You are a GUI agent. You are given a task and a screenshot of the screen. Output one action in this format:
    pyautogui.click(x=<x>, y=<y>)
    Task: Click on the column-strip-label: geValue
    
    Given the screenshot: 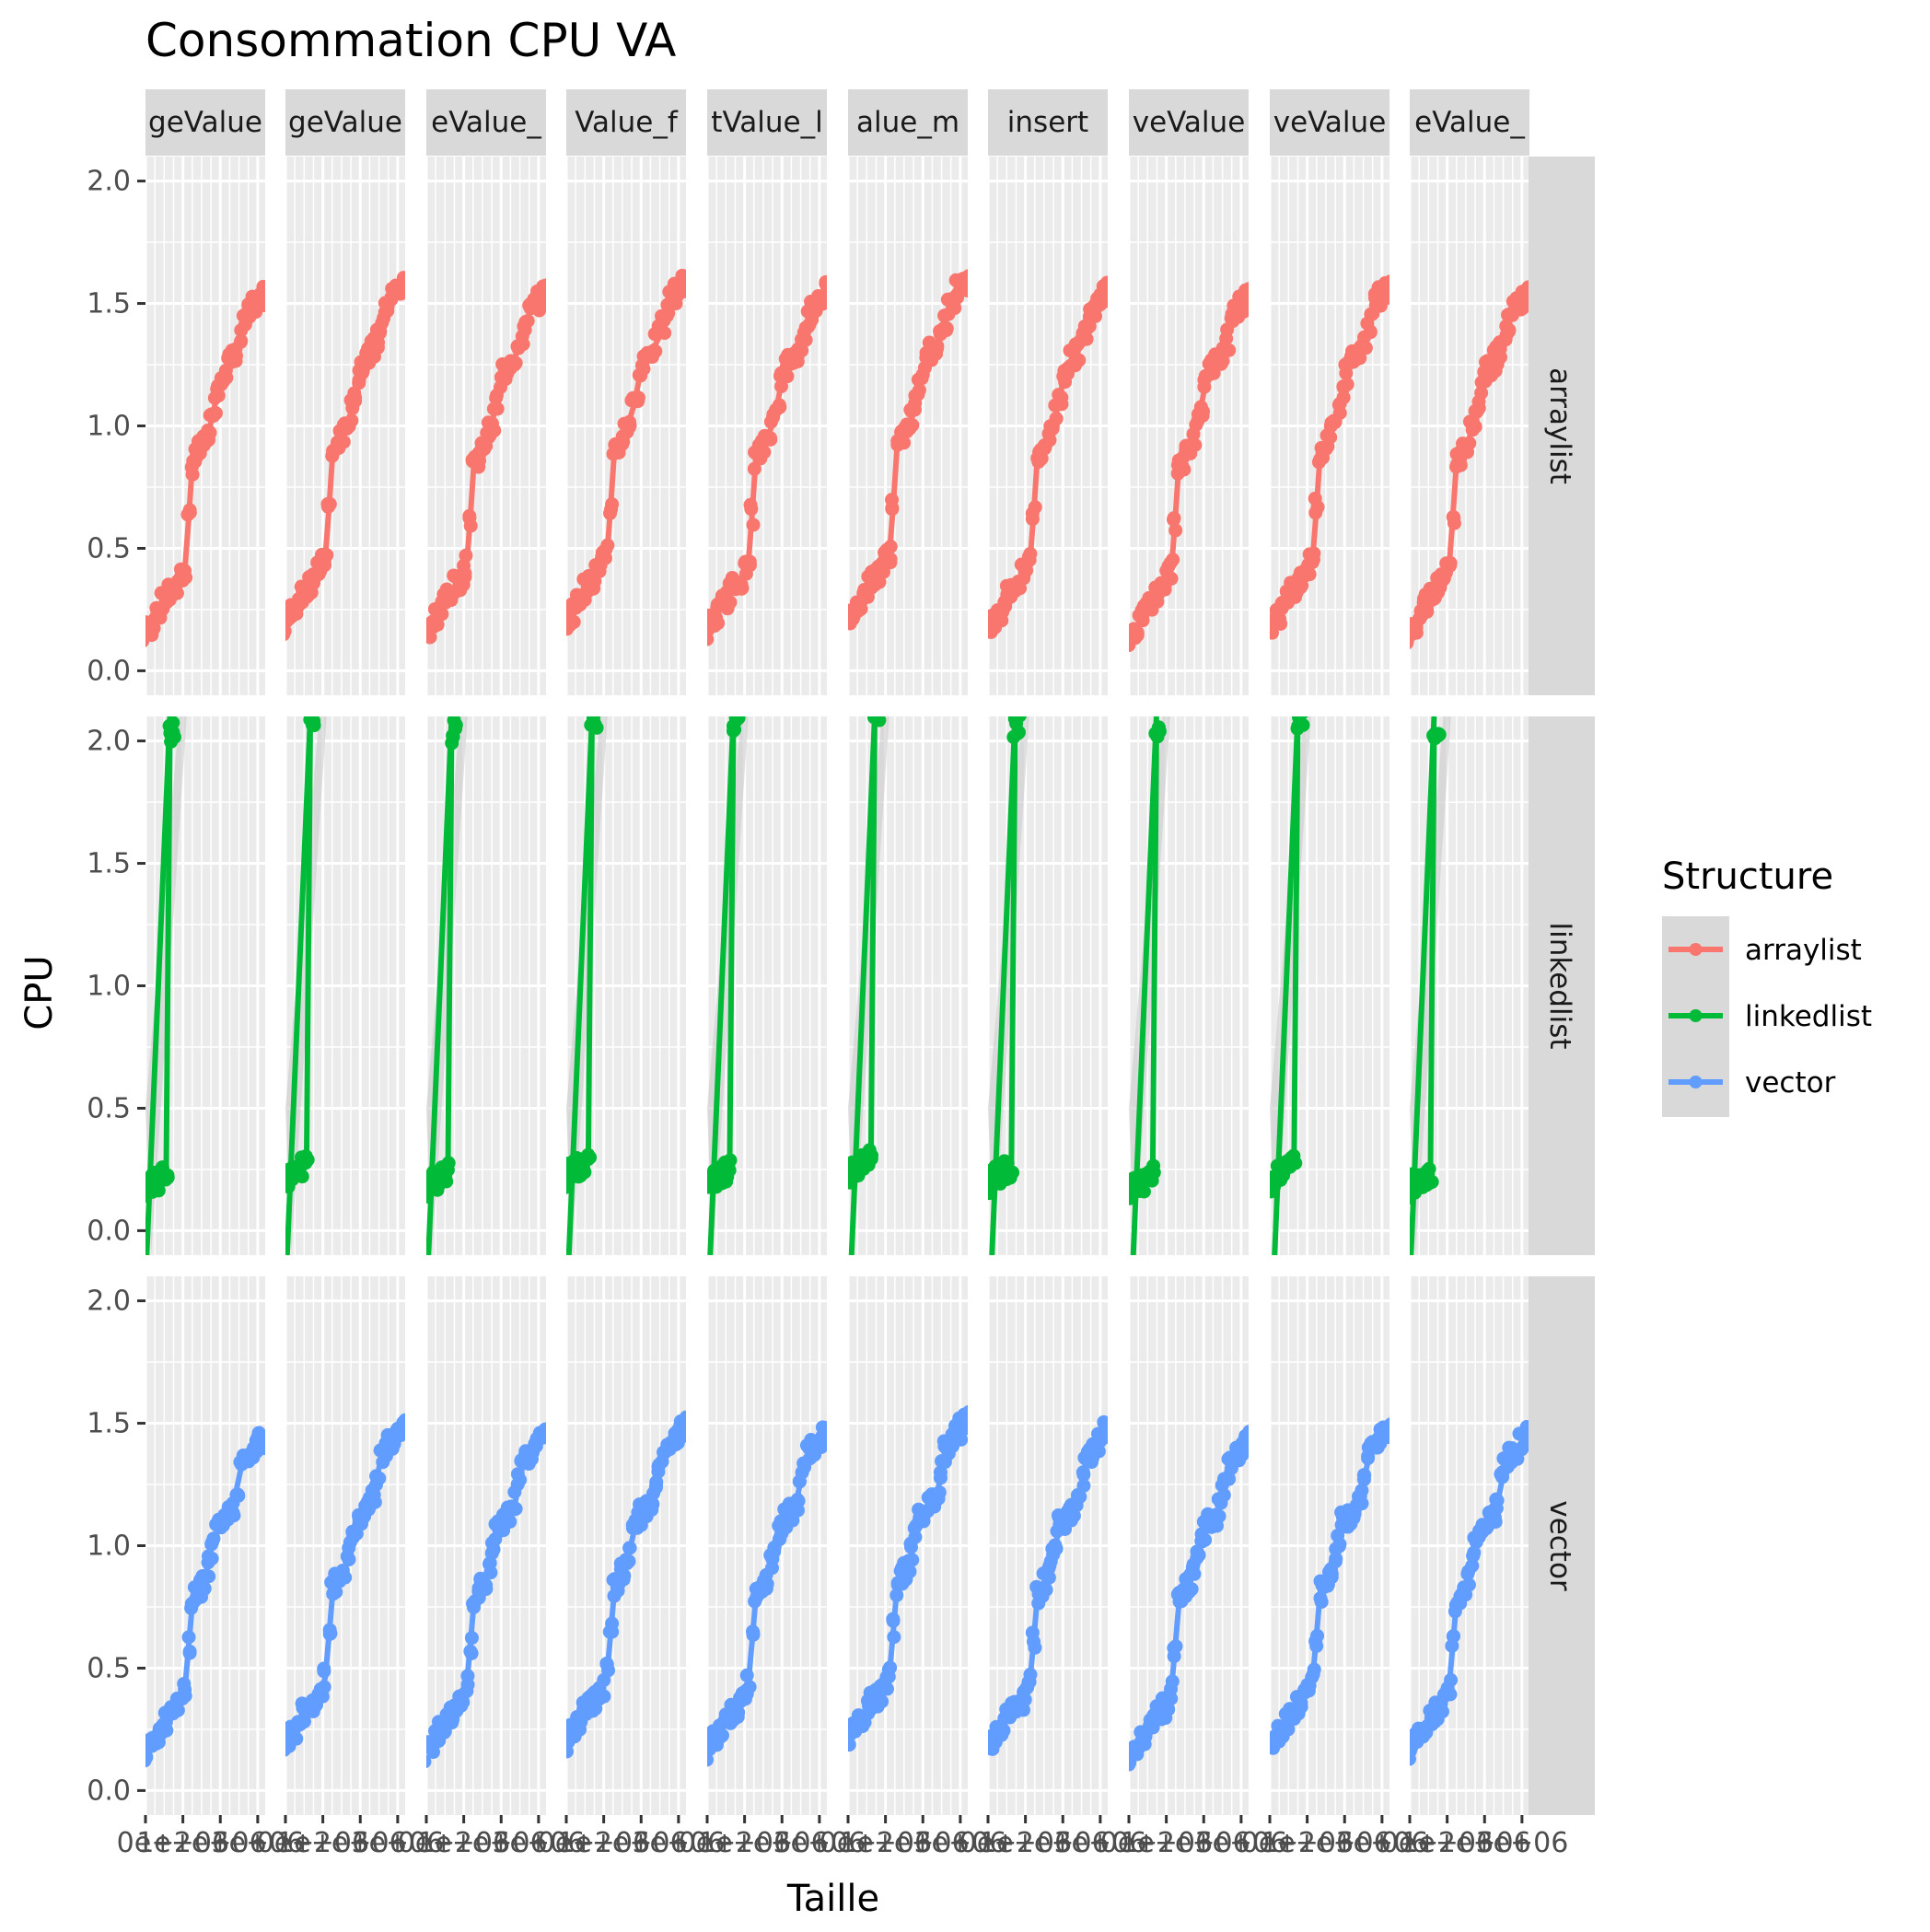 What is the action you would take?
    pyautogui.click(x=205, y=122)
    